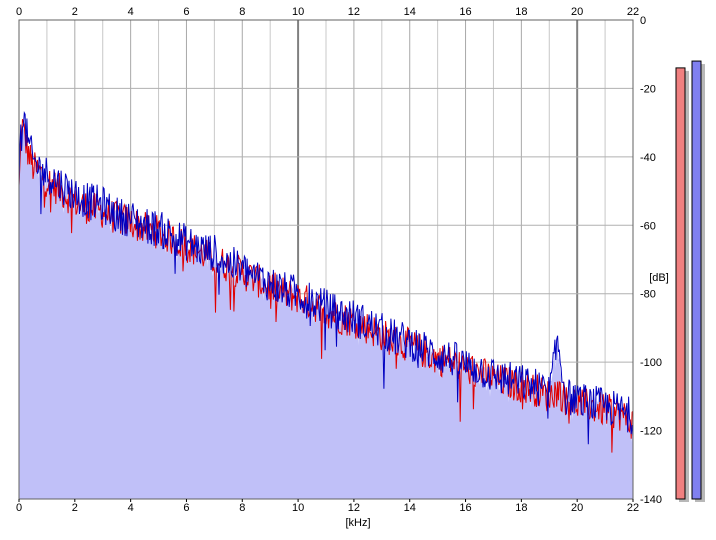 The image size is (716, 540). What do you see at coordinates (690, 281) in the screenshot?
I see `meter-layer` at bounding box center [690, 281].